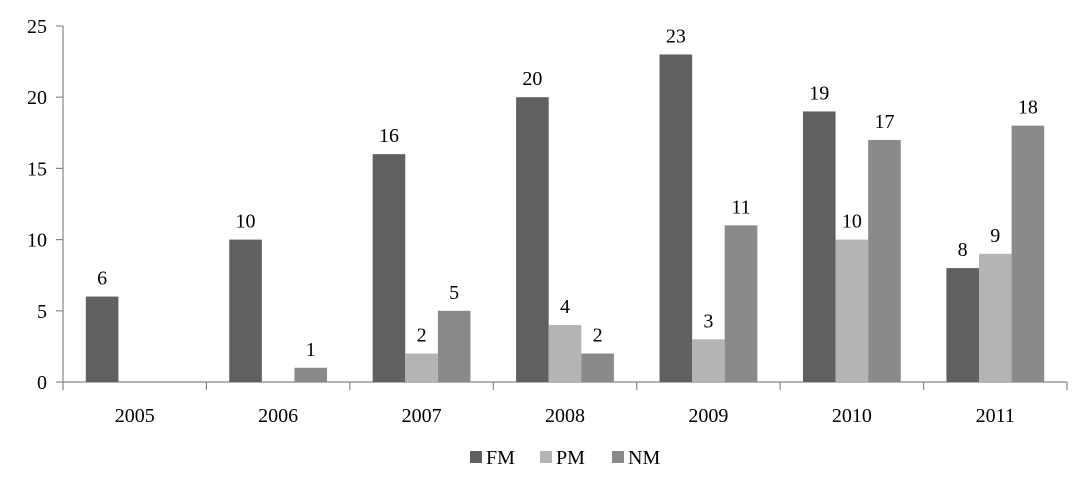  What do you see at coordinates (532, 79) in the screenshot?
I see `data-label-fm-2008: 20` at bounding box center [532, 79].